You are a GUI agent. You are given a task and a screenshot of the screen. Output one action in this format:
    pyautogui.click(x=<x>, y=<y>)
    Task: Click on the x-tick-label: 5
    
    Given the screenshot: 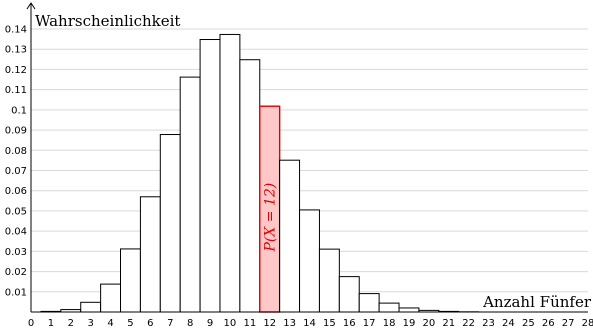 What is the action you would take?
    pyautogui.click(x=130, y=323)
    